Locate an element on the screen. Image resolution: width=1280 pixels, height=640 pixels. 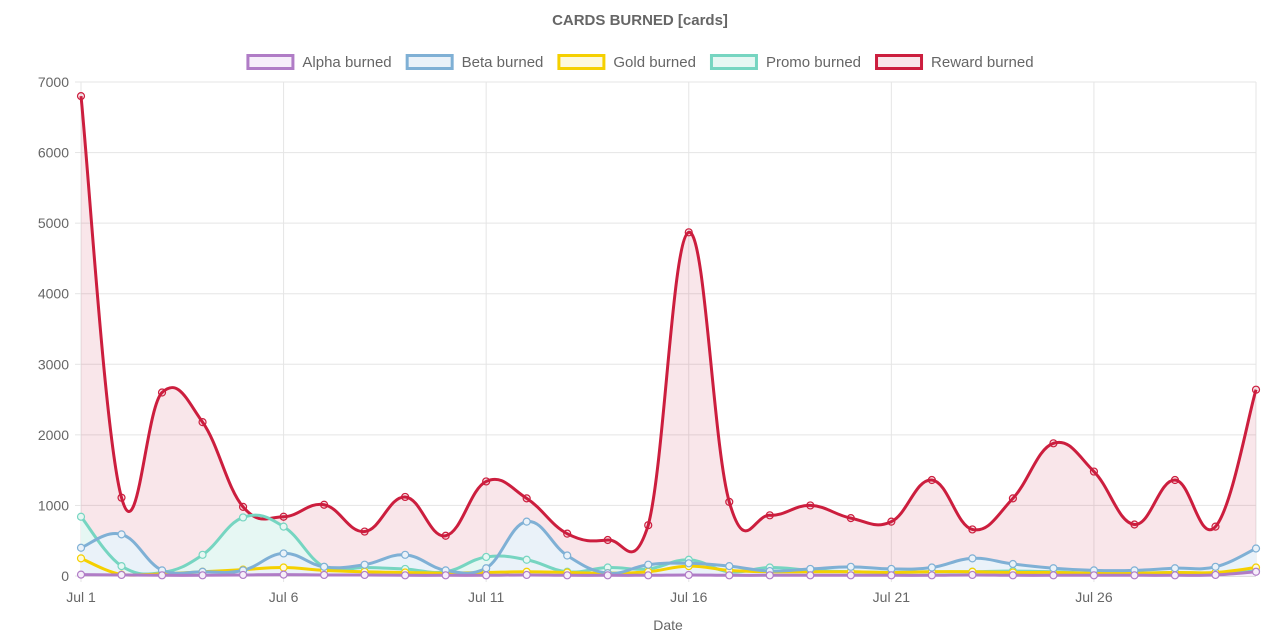
legend-label: Promo burned is located at coordinates (813, 62).